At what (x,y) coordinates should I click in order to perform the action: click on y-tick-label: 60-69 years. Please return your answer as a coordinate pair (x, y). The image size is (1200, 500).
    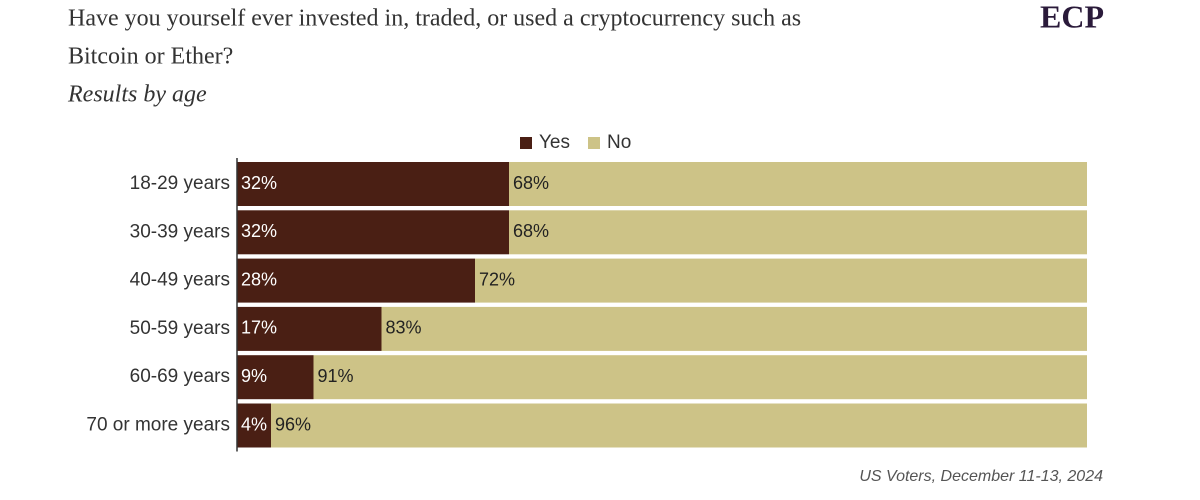
    Looking at the image, I should click on (180, 376).